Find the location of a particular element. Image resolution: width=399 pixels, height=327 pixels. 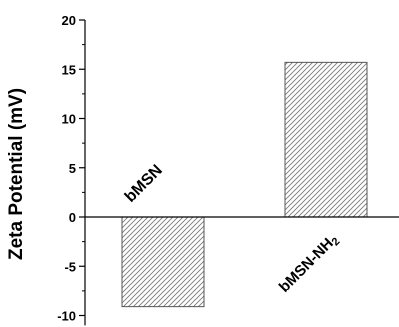

y-tick-label: -5 is located at coordinates (70, 266).